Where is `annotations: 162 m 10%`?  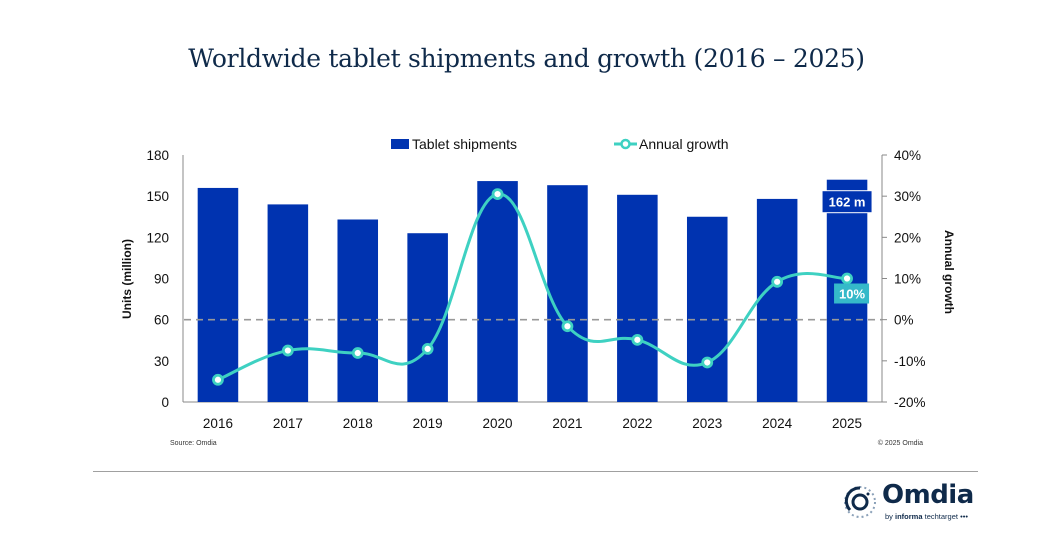
annotations: 162 m 10% is located at coordinates (847, 247).